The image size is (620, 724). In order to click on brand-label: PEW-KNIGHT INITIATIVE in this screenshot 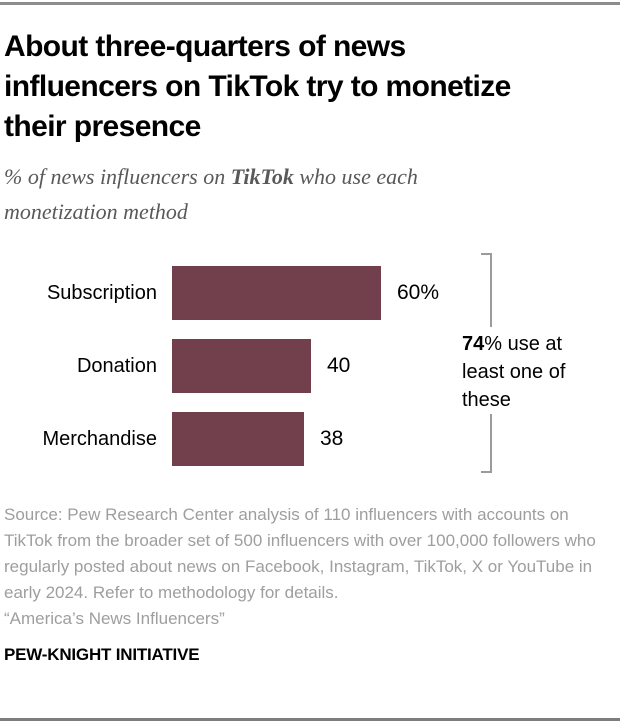, I will do `click(102, 654)`.